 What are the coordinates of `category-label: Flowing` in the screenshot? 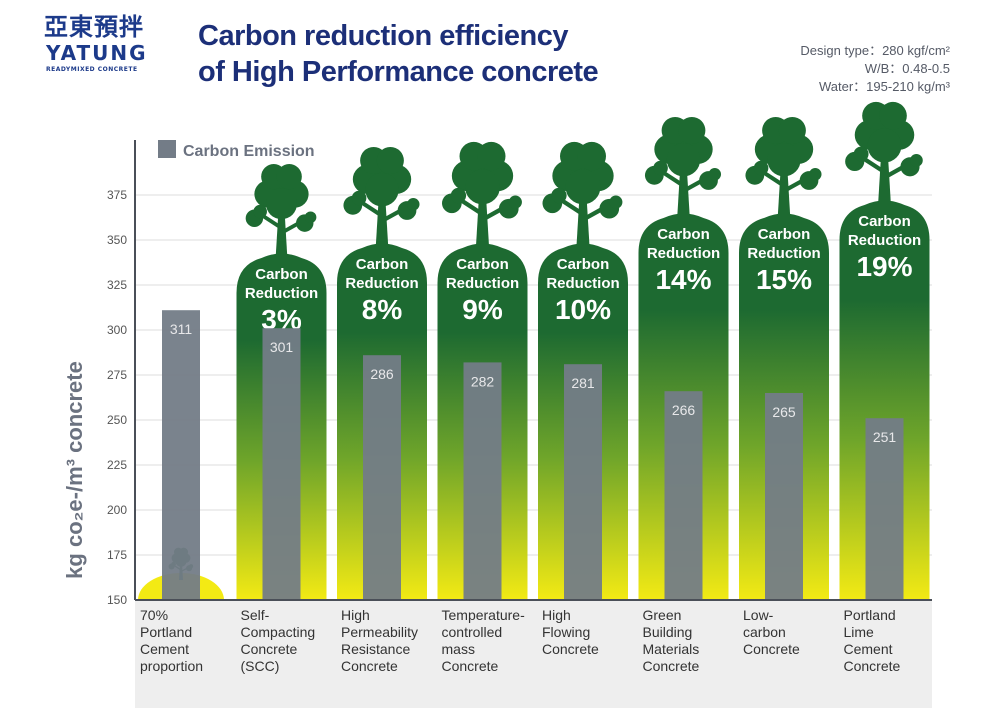 It's located at (566, 632).